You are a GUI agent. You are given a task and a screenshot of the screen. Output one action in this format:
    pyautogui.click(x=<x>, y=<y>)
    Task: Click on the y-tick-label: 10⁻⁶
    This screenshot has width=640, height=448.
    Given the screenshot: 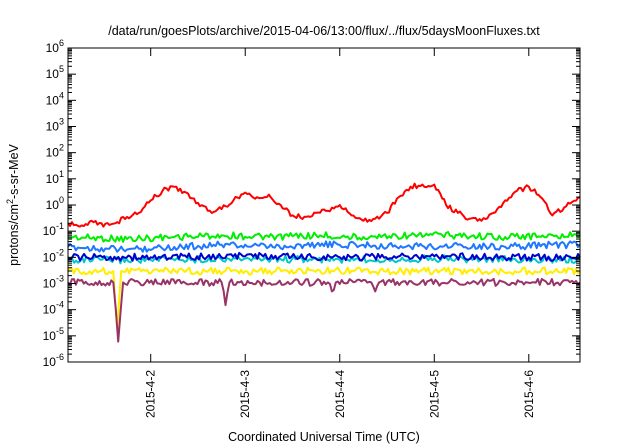 What is the action you would take?
    pyautogui.click(x=53, y=360)
    